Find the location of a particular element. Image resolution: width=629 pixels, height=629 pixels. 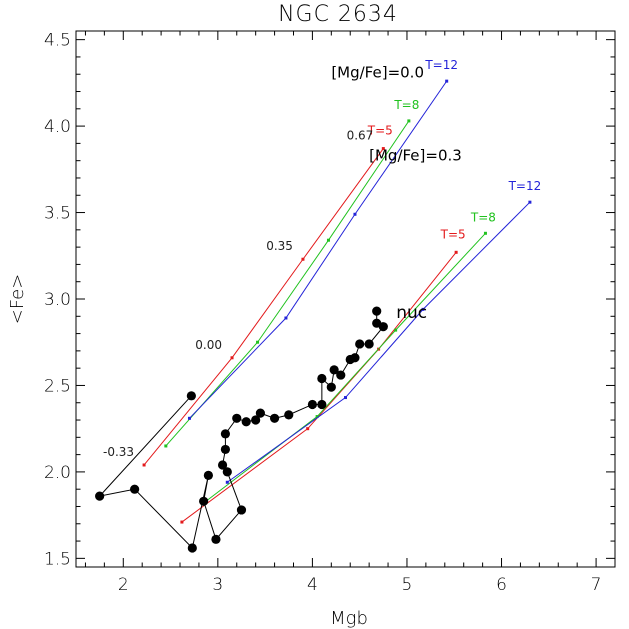

x-axis-title: Mgb is located at coordinates (349, 618).